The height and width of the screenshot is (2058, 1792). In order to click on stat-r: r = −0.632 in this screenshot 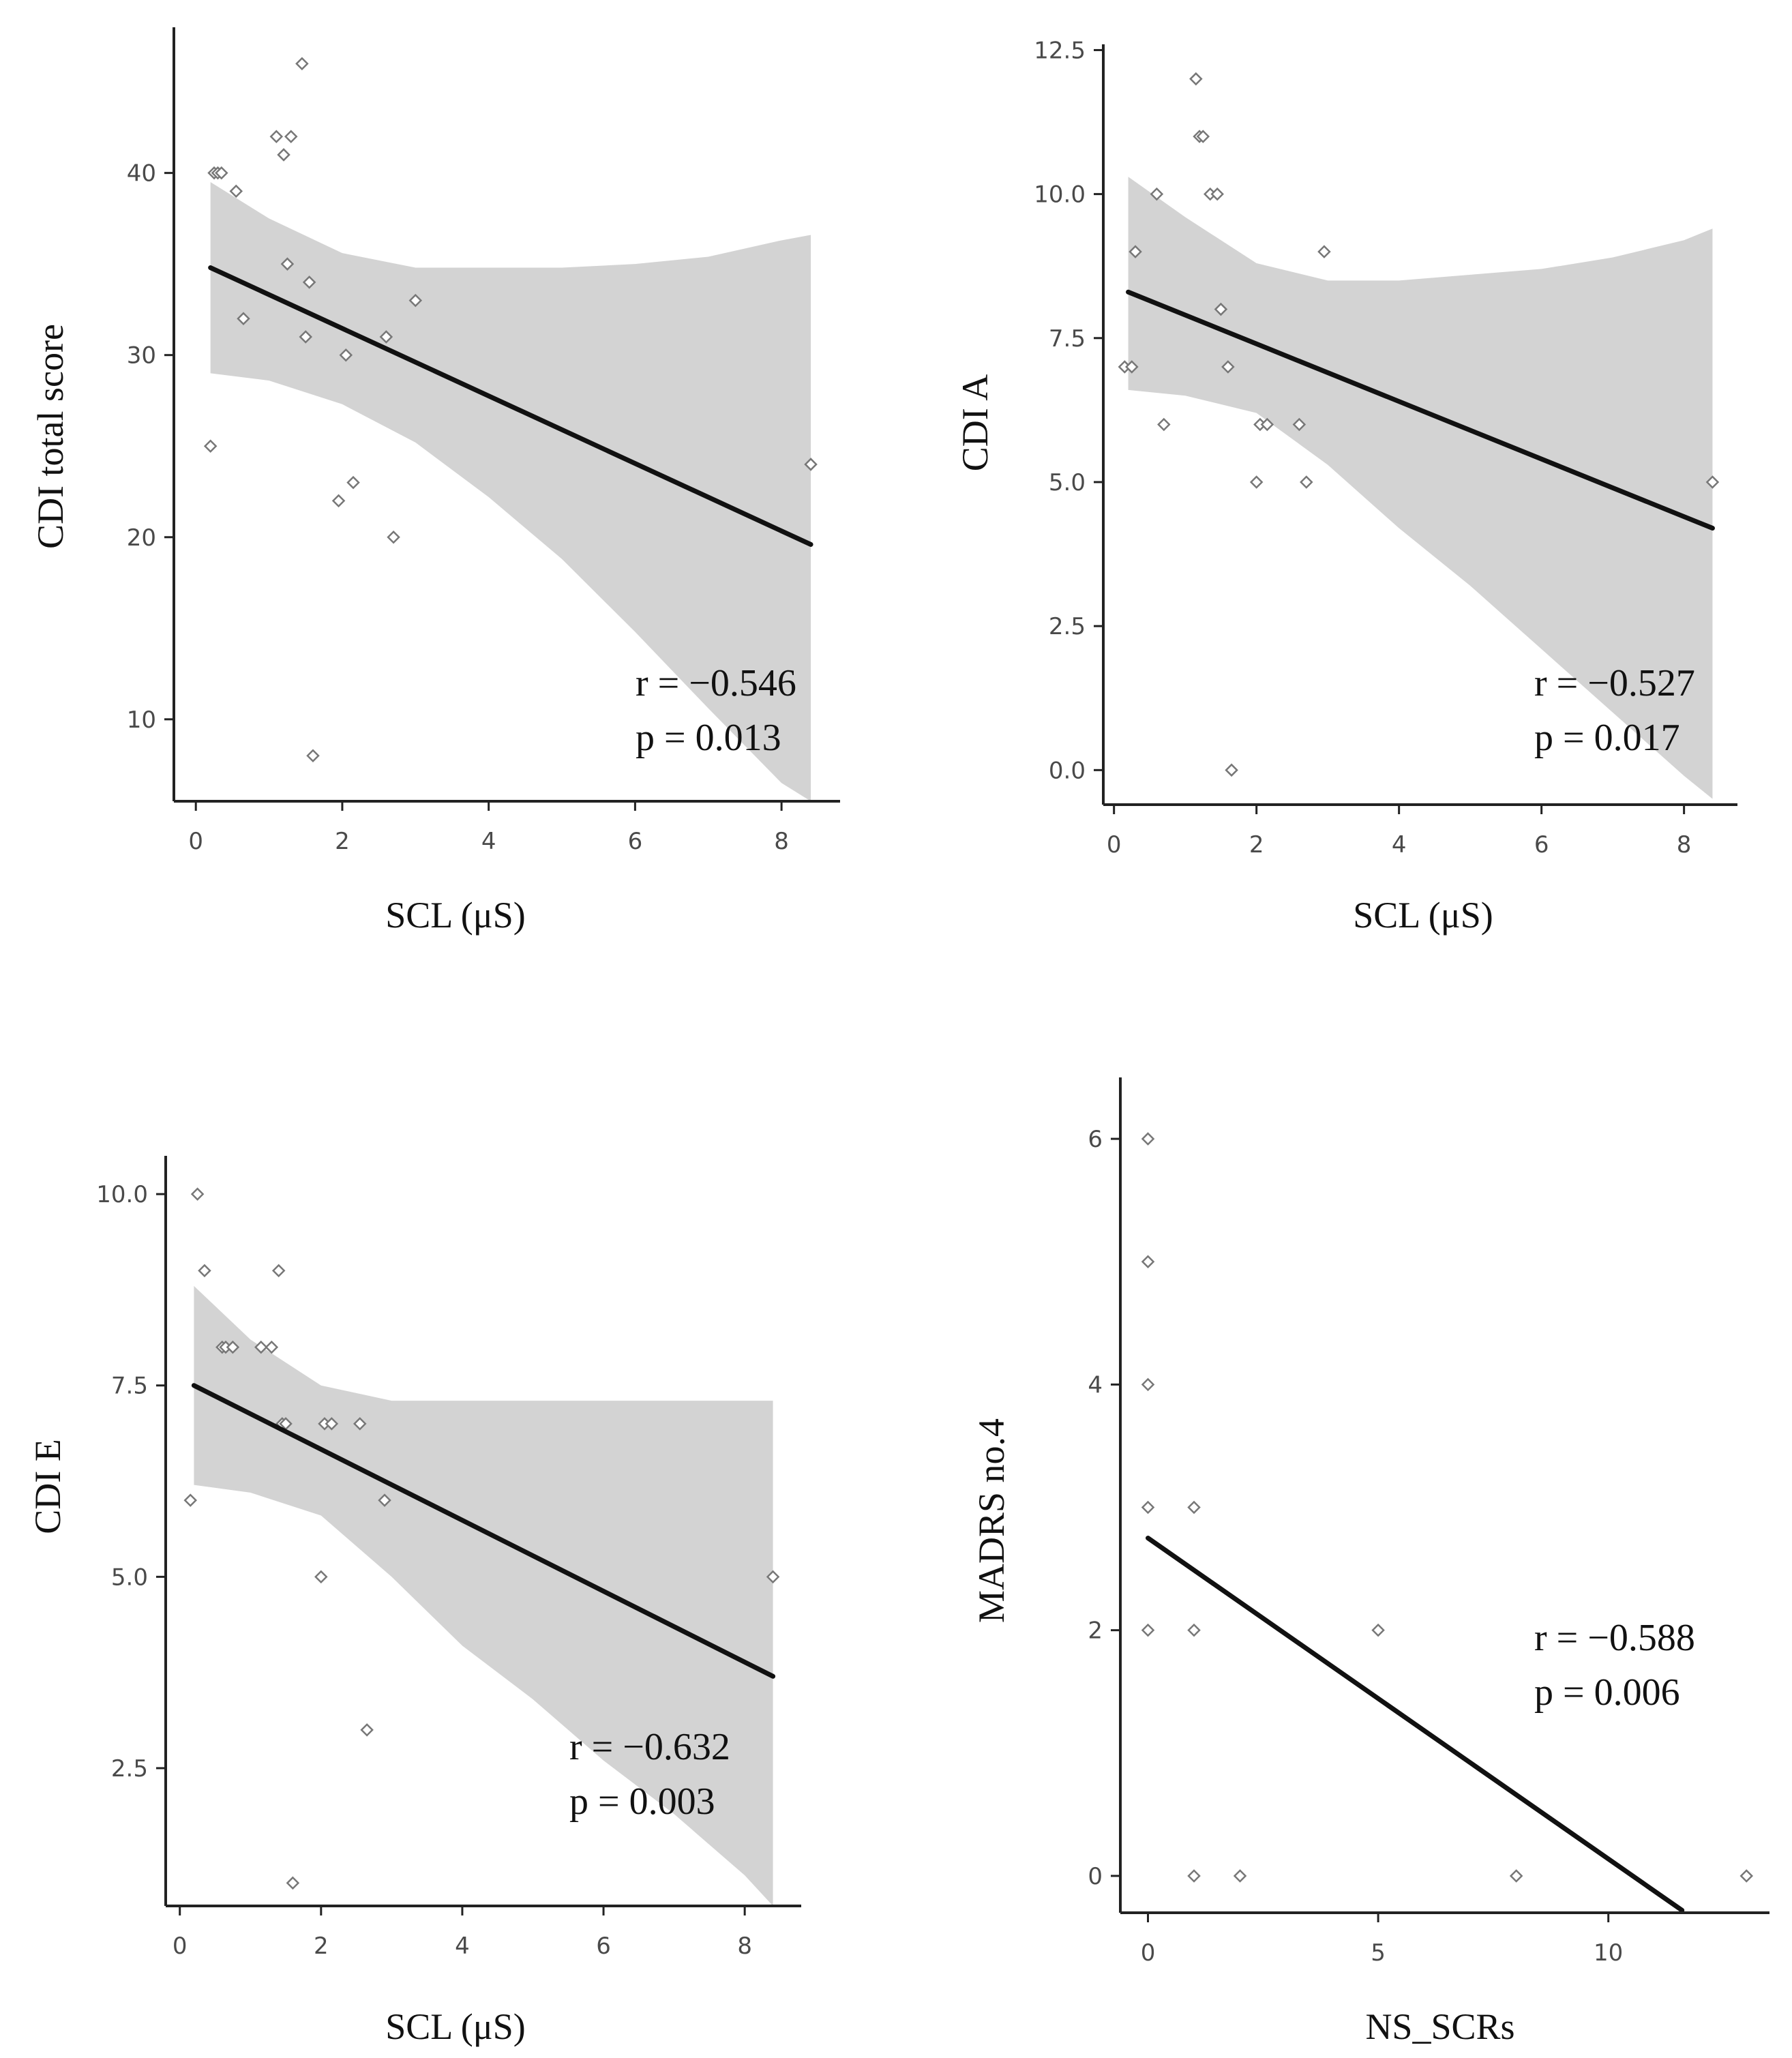, I will do `click(649, 1747)`.